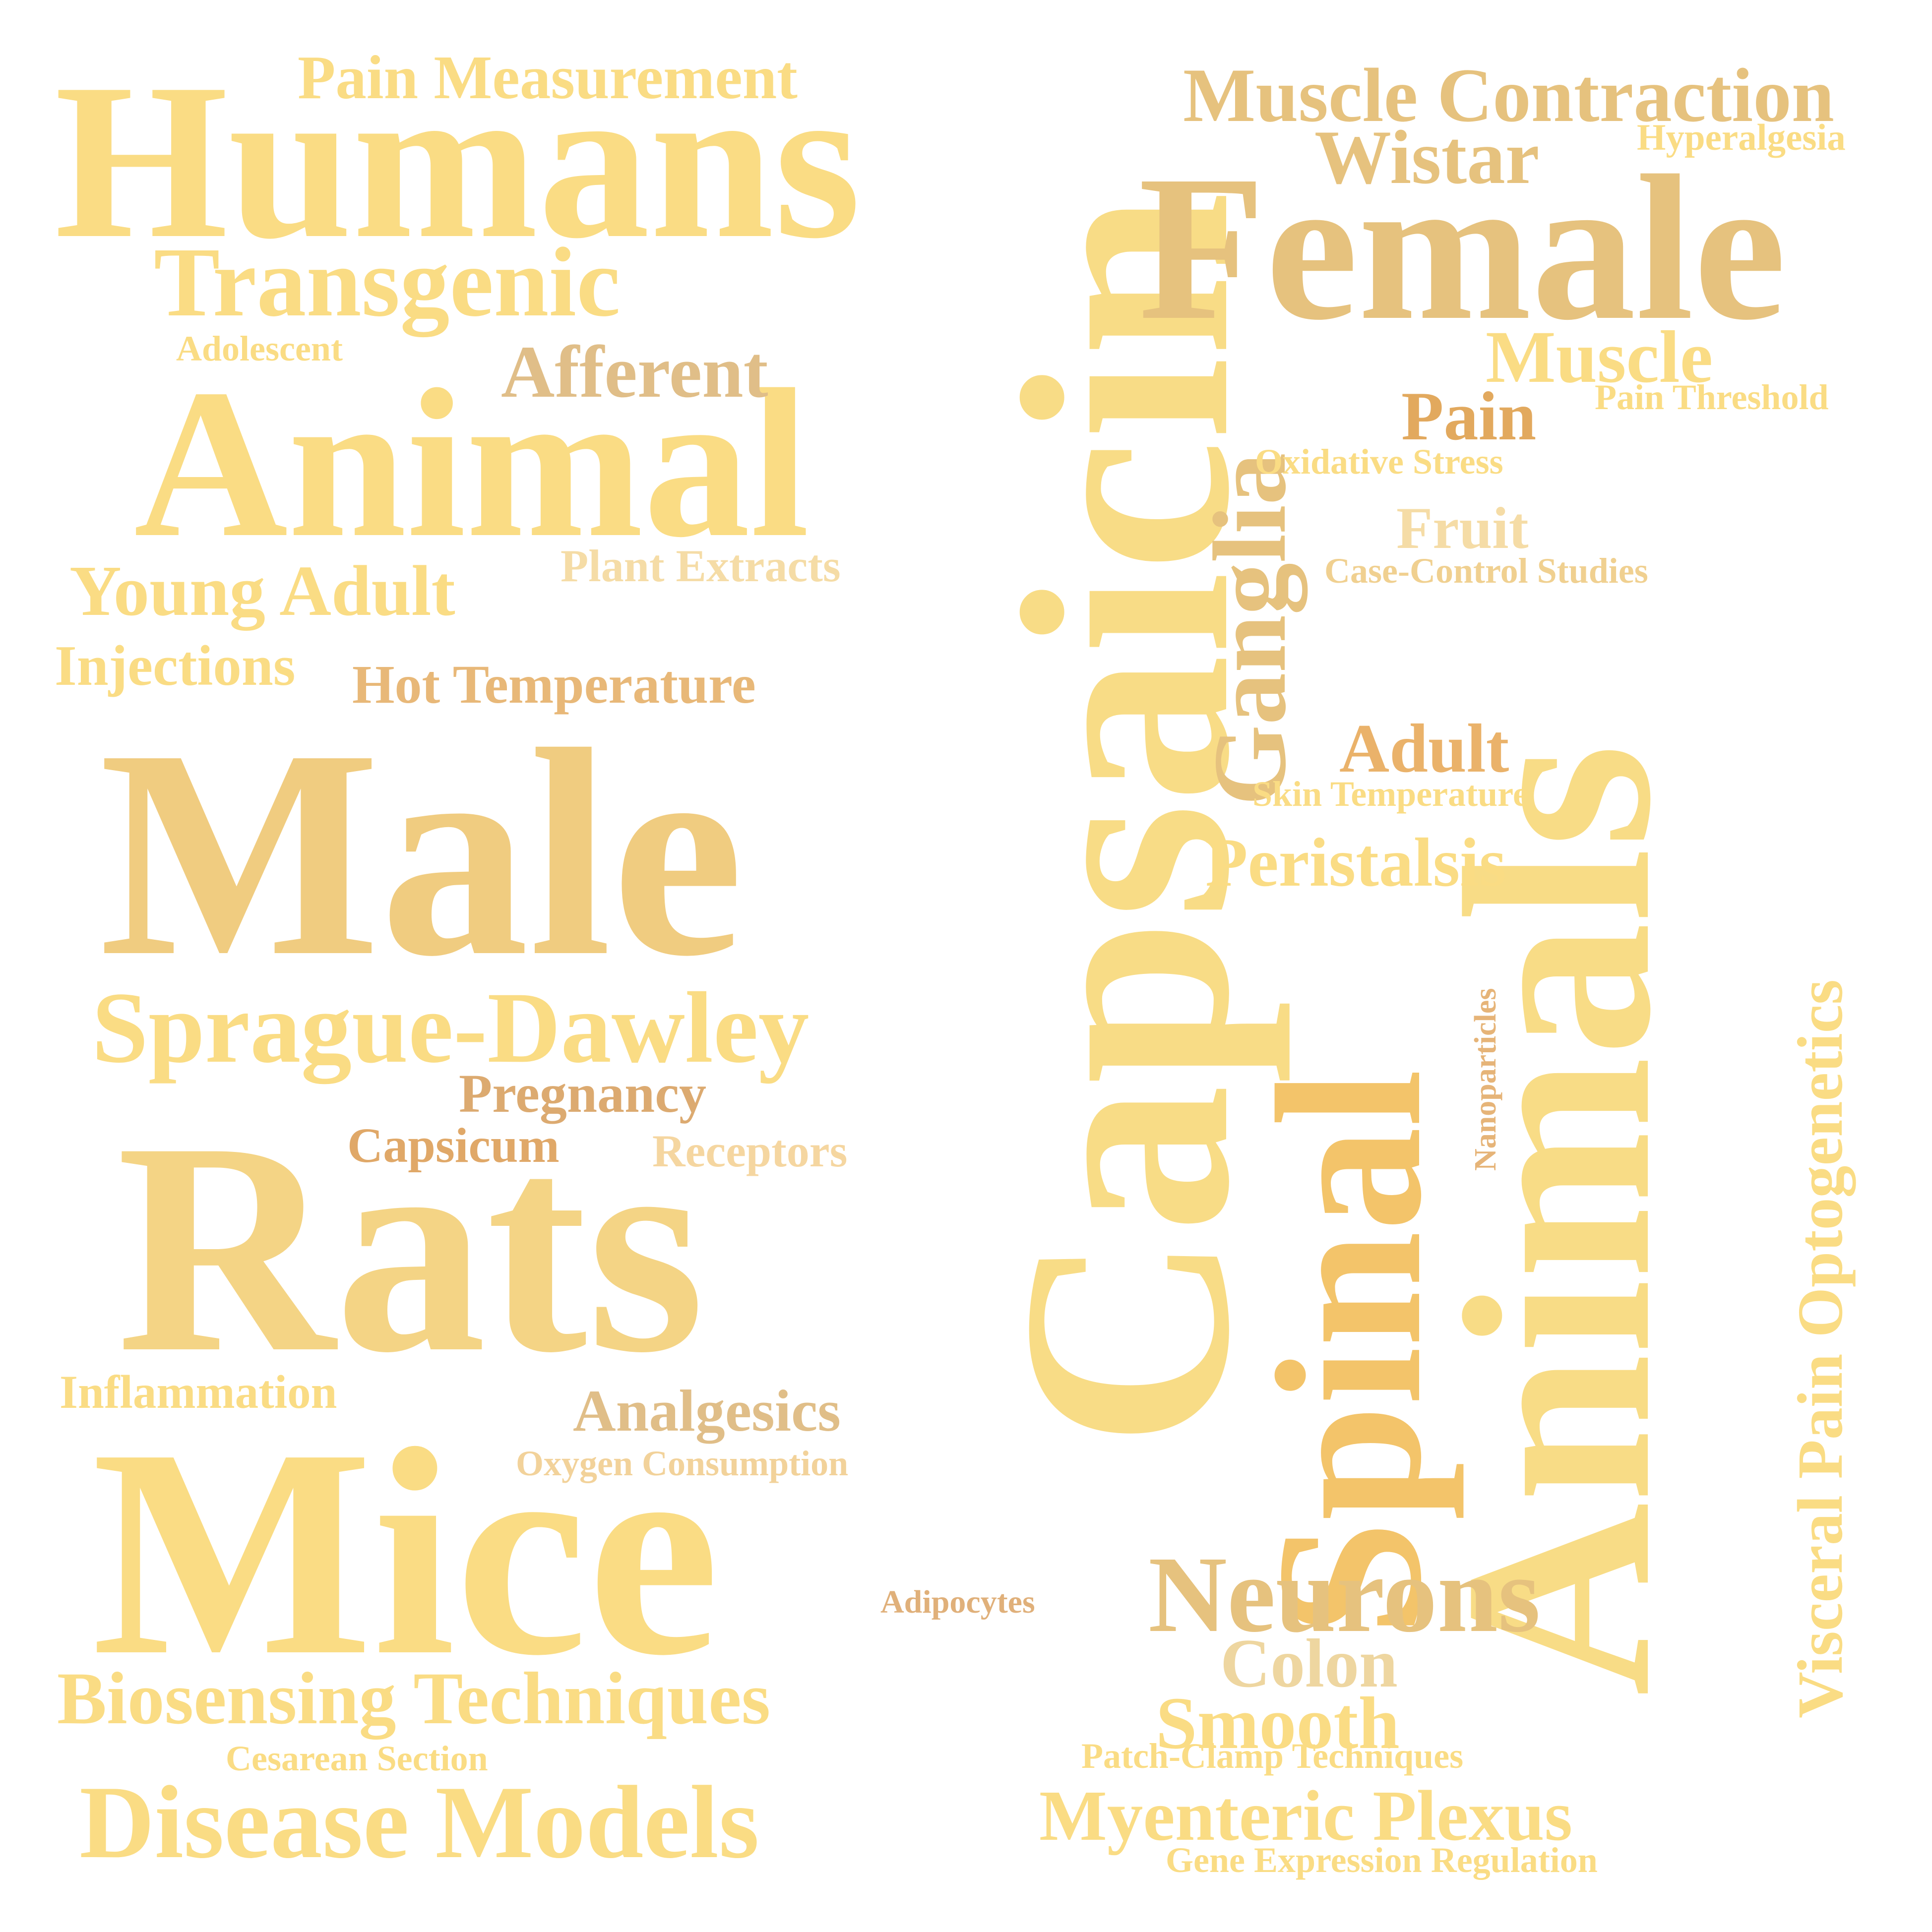 This screenshot has height=1932, width=1932. What do you see at coordinates (548, 78) in the screenshot?
I see `word-pain-measurement: Pain Measurement` at bounding box center [548, 78].